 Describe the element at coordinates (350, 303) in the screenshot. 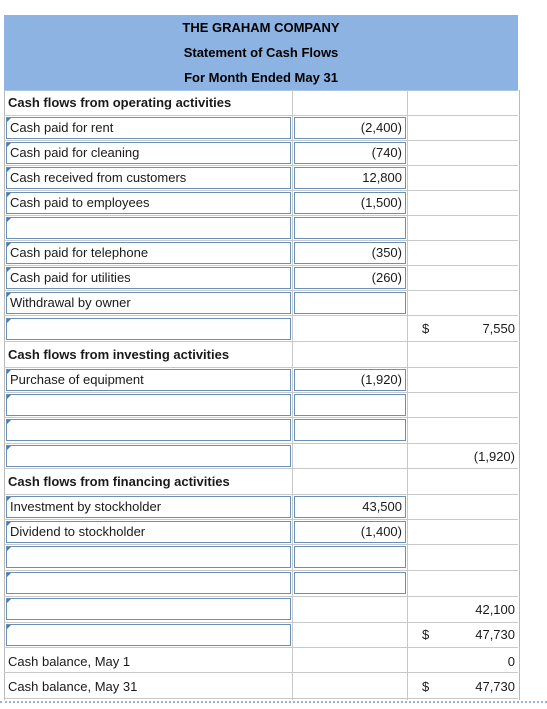

I see `operating-item-8-amount` at that location.